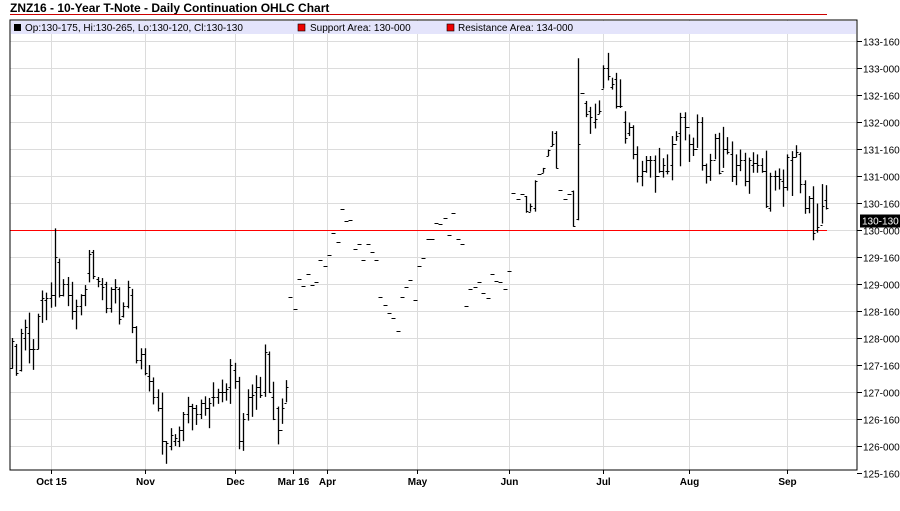 This screenshot has width=900, height=511. What do you see at coordinates (881, 259) in the screenshot?
I see `y-tick-label: 129-160` at bounding box center [881, 259].